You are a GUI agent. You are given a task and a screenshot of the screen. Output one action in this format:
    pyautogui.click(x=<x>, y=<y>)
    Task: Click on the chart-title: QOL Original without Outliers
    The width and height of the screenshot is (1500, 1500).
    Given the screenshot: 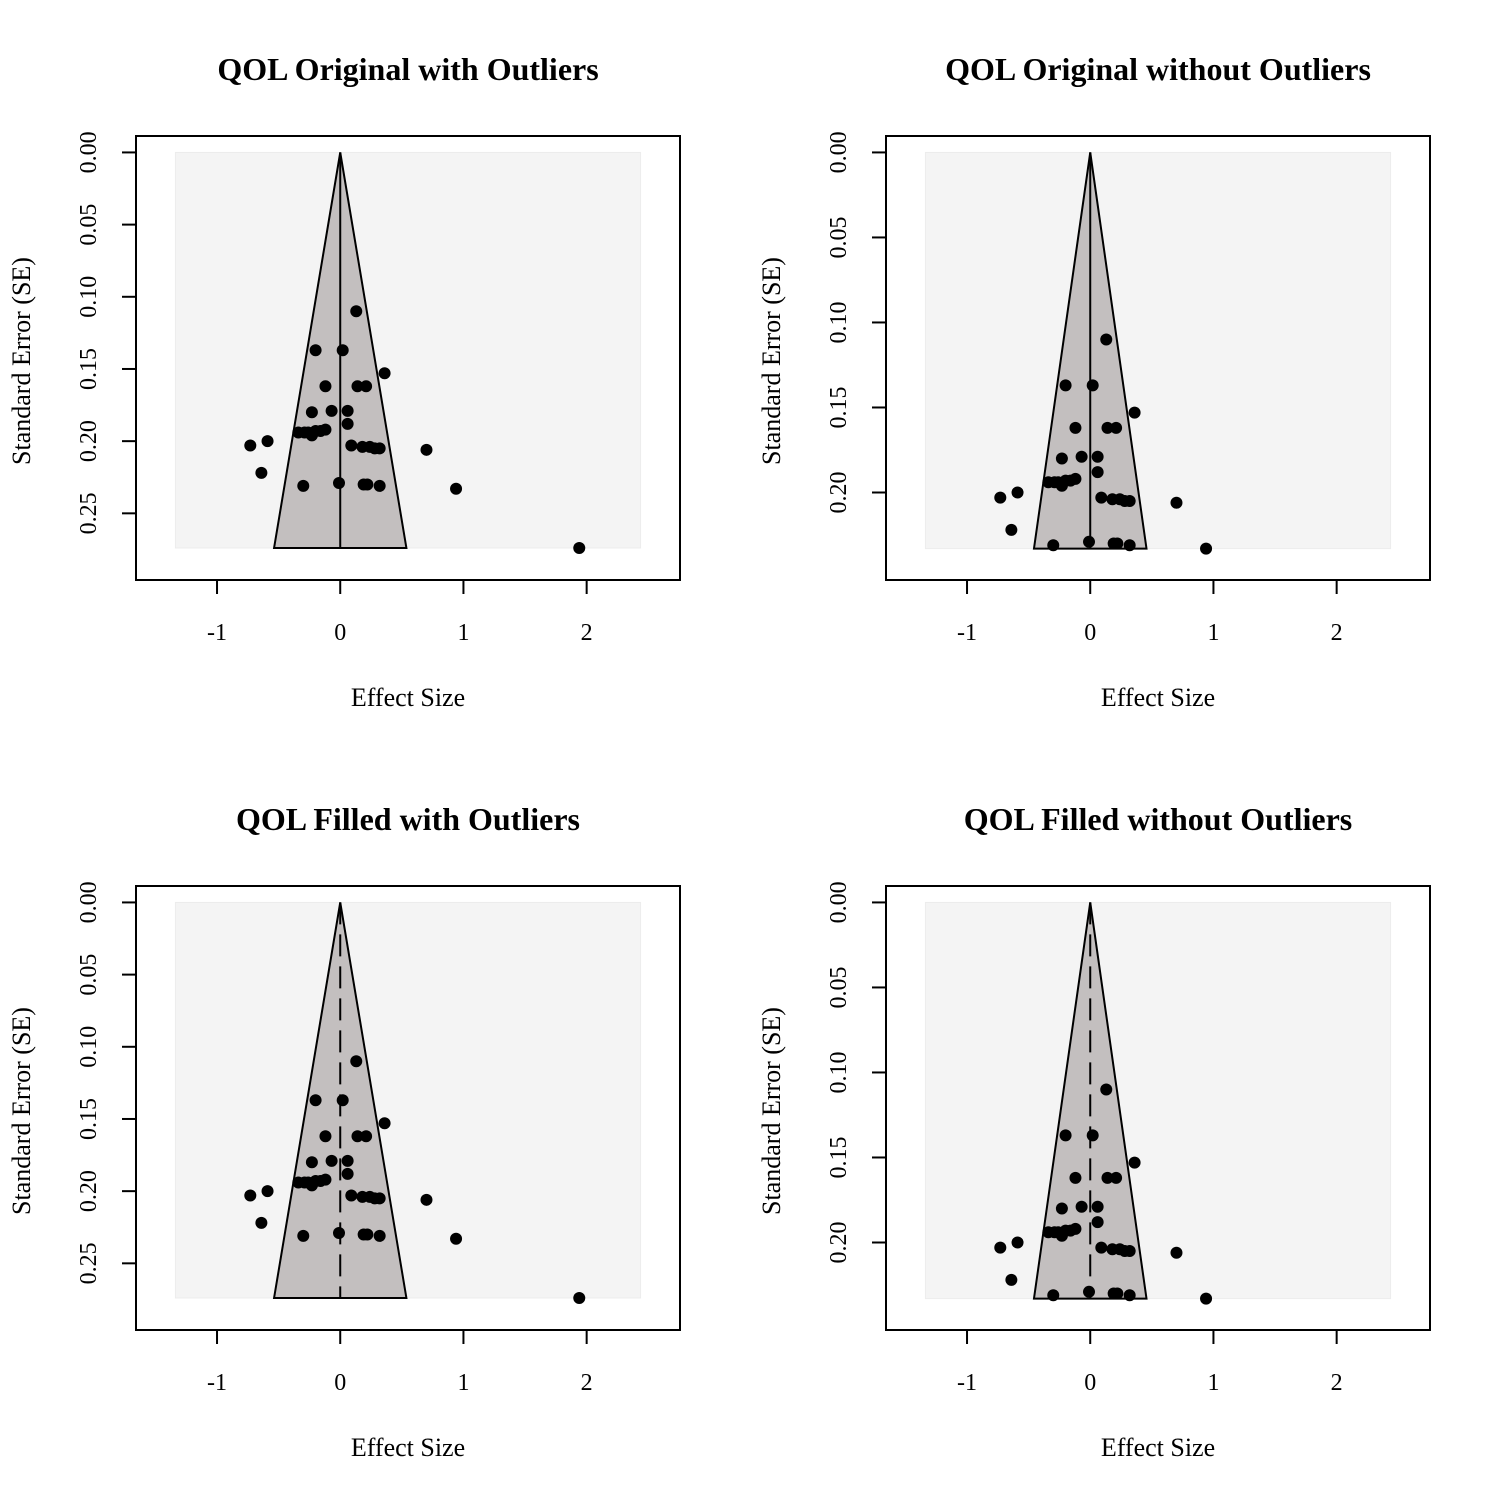 What is the action you would take?
    pyautogui.click(x=1158, y=69)
    